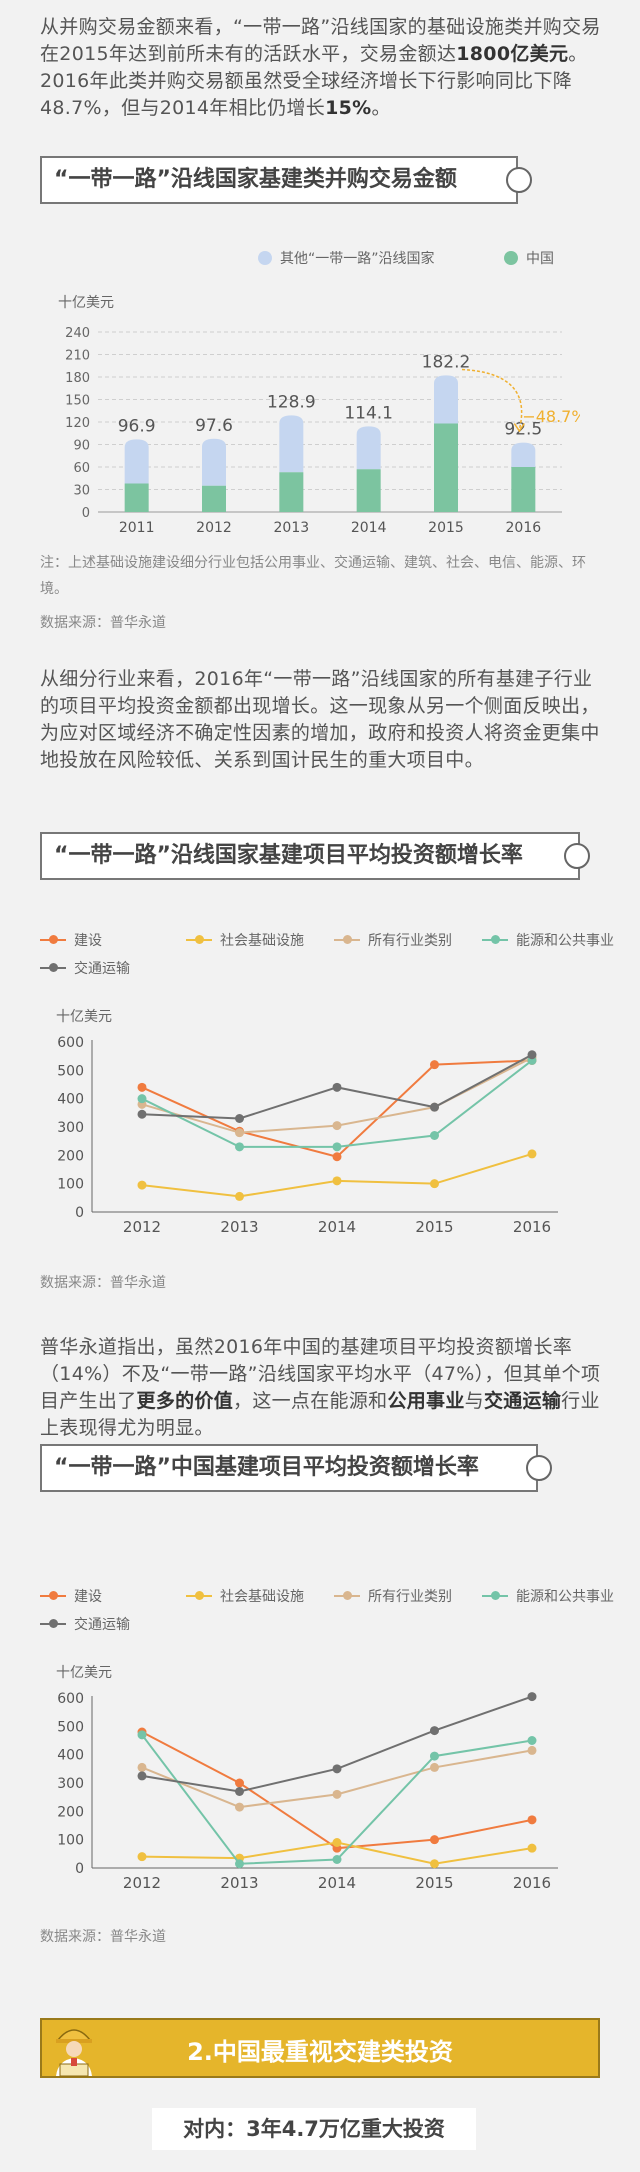 The height and width of the screenshot is (2172, 640). Describe the element at coordinates (368, 413) in the screenshot. I see `bar-total-label: 114.1` at that location.